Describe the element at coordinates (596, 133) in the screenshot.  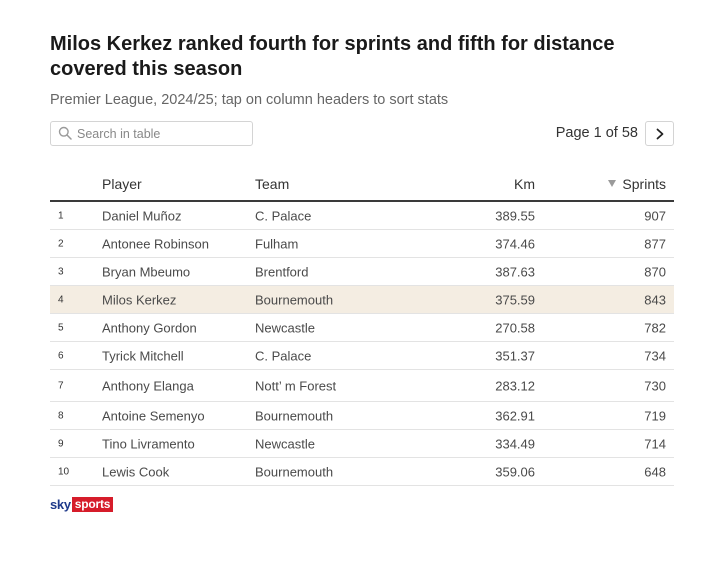
I see `page-indicator: Page 1 of 58` at that location.